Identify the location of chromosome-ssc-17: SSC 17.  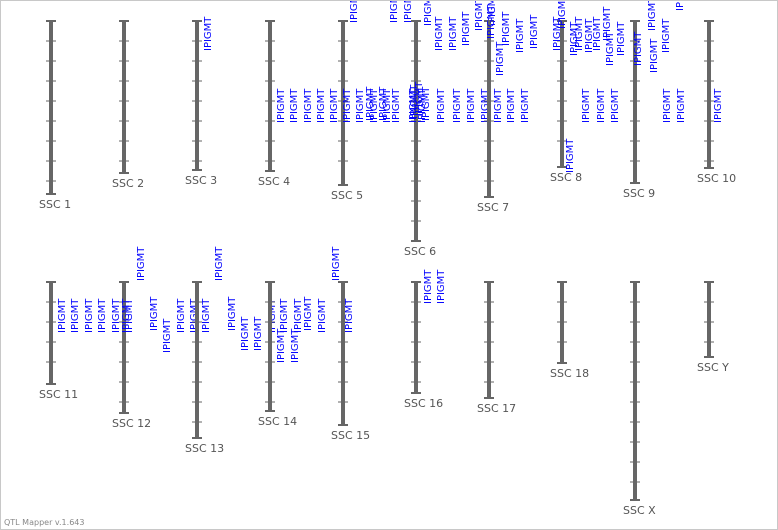
(496, 348).